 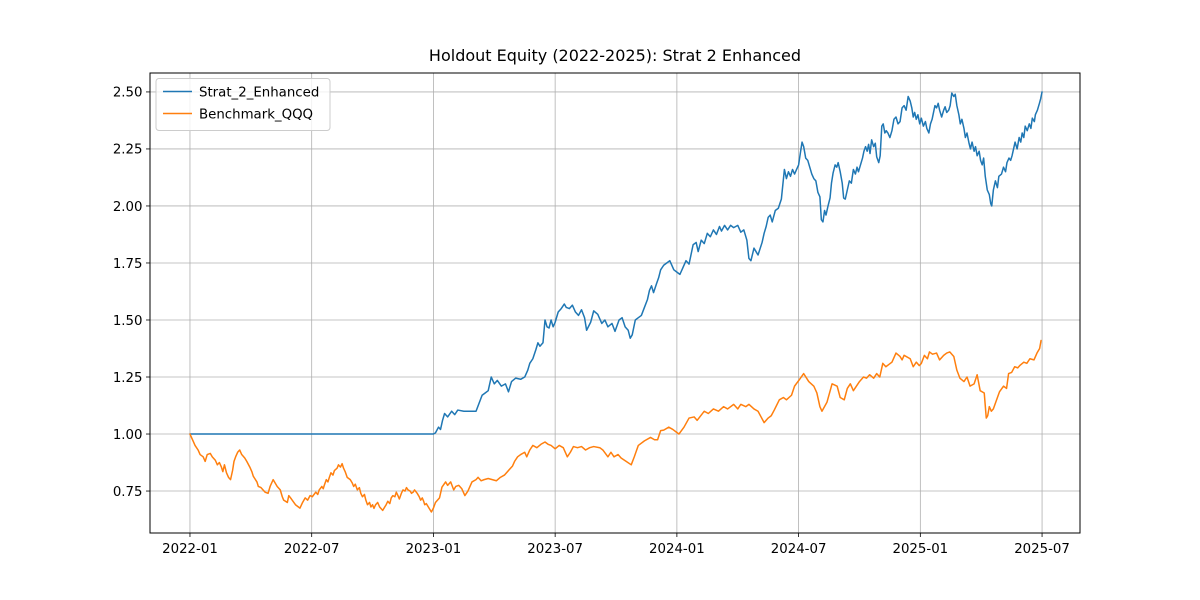 What do you see at coordinates (128, 207) in the screenshot?
I see `y-tick-label: 2.00` at bounding box center [128, 207].